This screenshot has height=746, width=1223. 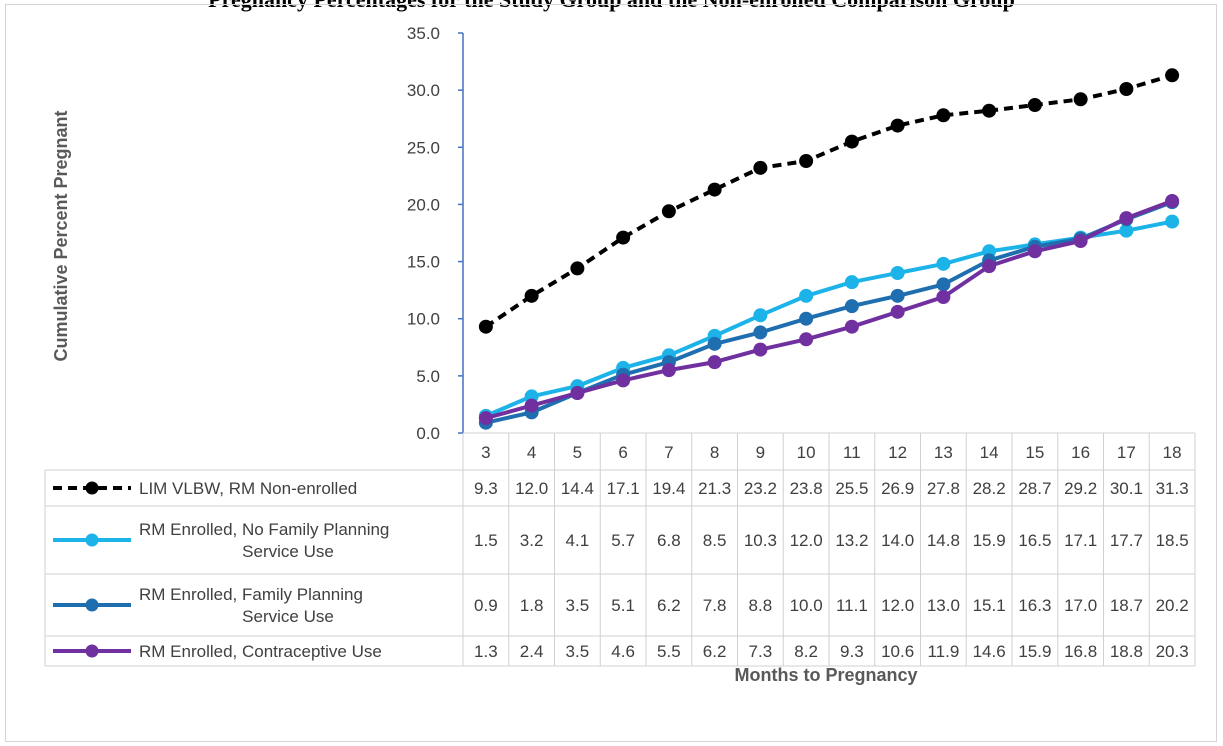 I want to click on table-cell-value: 25.5, so click(x=851, y=488).